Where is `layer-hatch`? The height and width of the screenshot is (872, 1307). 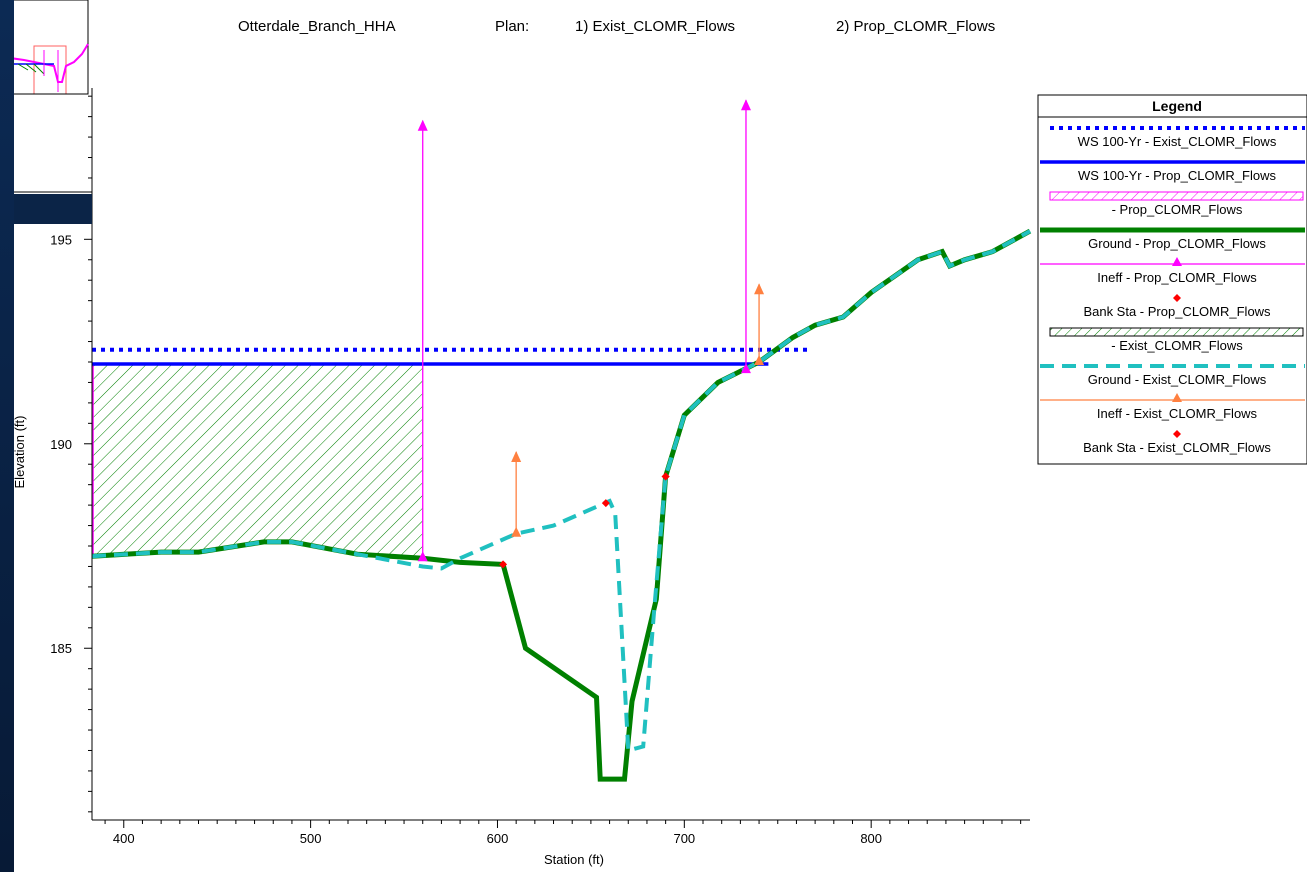
layer-hatch is located at coordinates (257, 461).